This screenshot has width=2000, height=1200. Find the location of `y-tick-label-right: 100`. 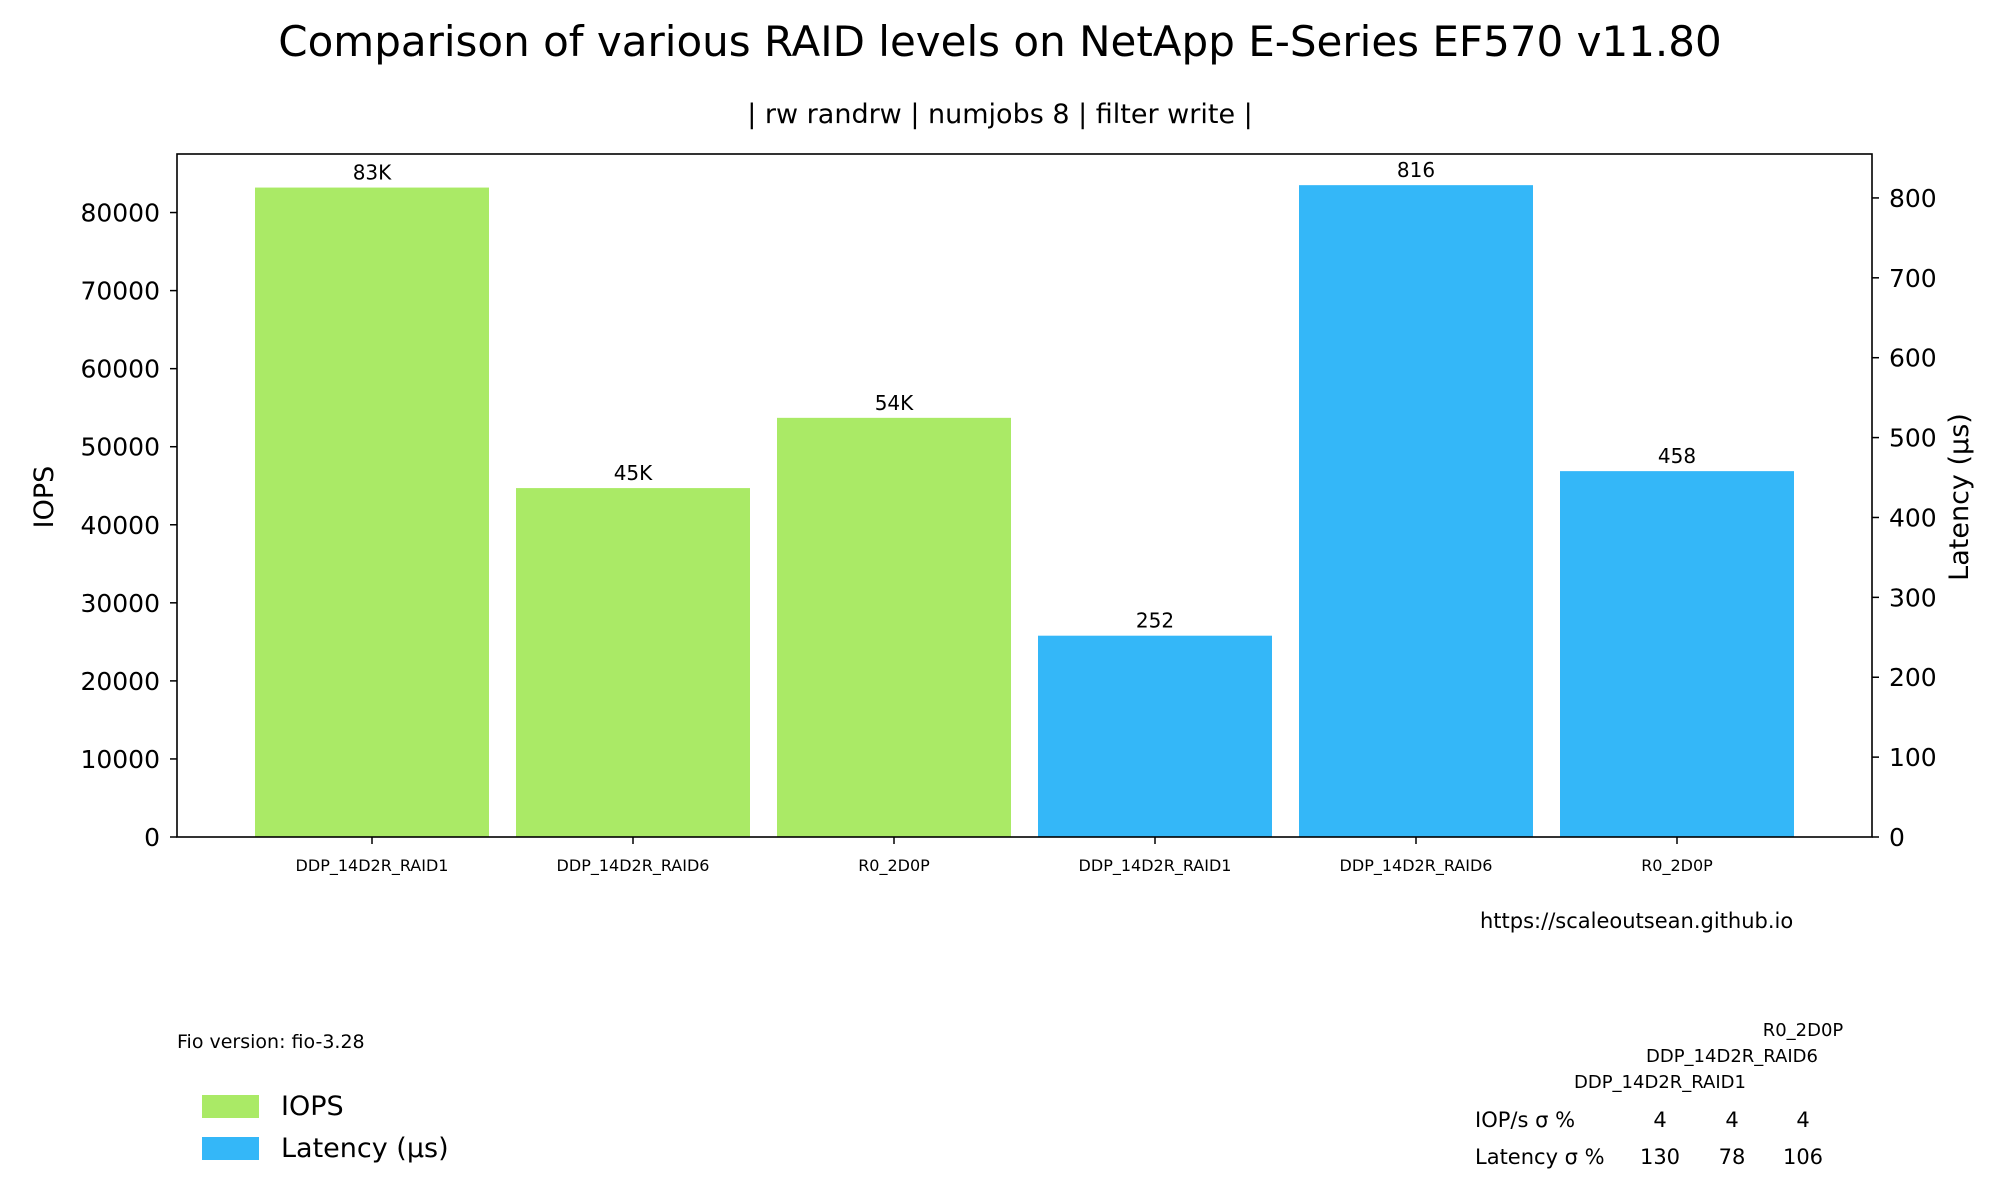

y-tick-label-right: 100 is located at coordinates (1913, 757).